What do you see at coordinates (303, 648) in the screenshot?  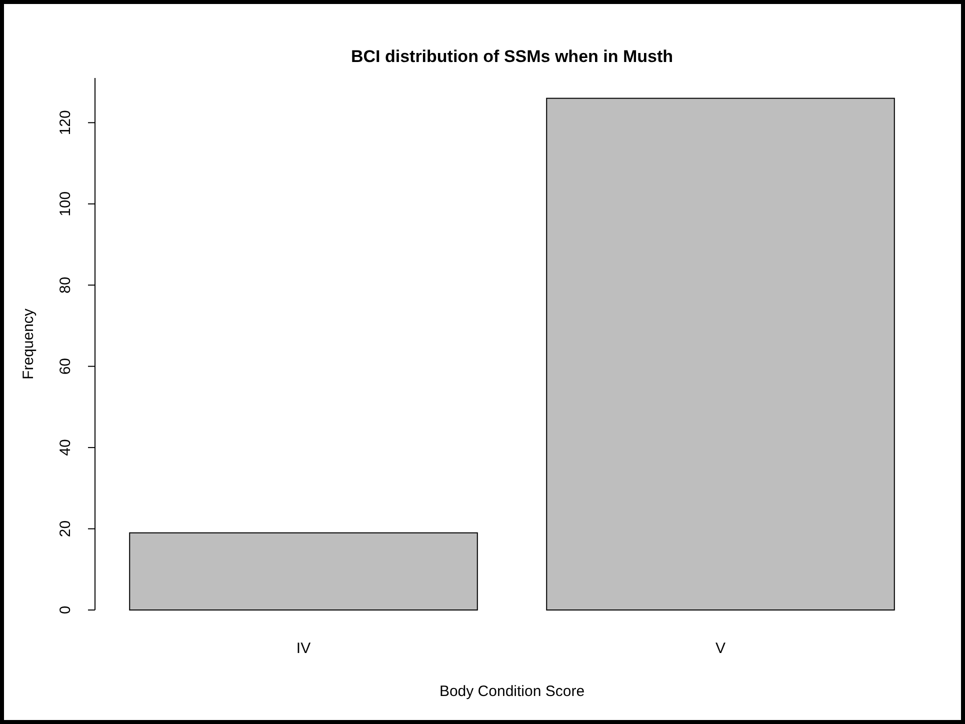 I see `x-tick-label: IV` at bounding box center [303, 648].